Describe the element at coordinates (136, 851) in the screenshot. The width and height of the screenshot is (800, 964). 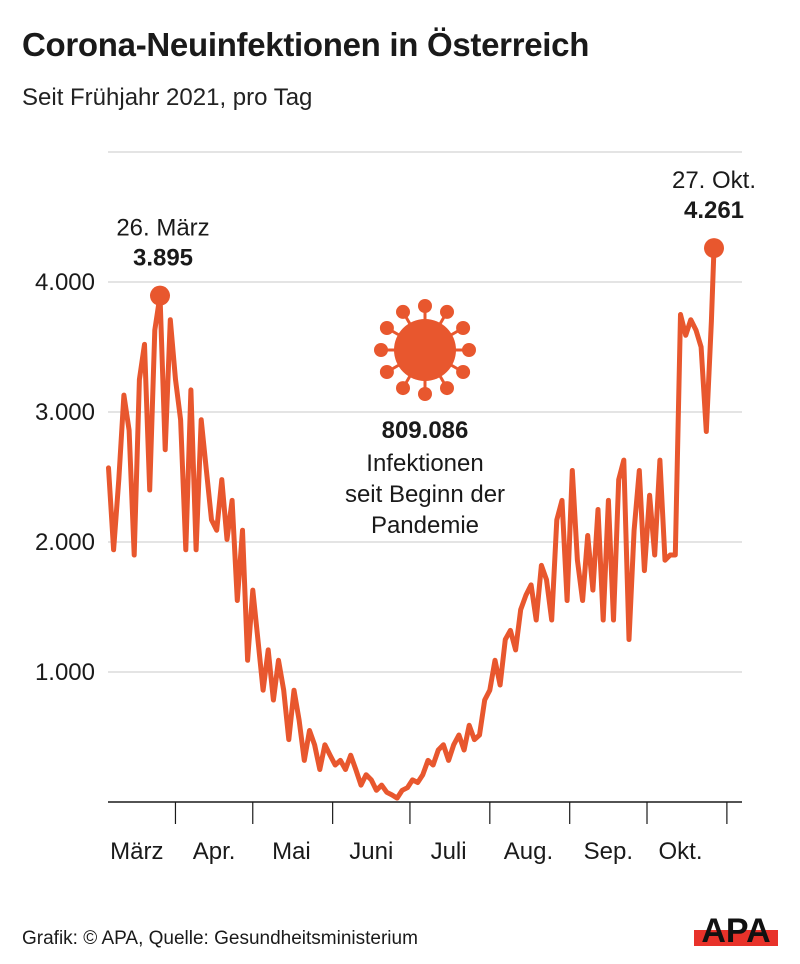
I see `x-tick-label: März` at that location.